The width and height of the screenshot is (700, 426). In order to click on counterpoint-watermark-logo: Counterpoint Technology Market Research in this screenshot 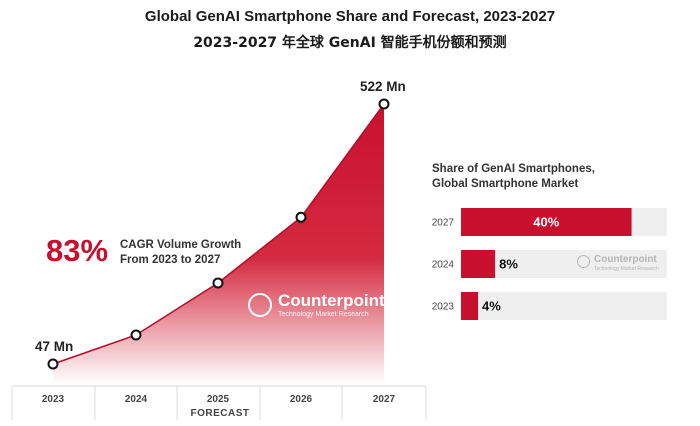, I will do `click(622, 264)`.